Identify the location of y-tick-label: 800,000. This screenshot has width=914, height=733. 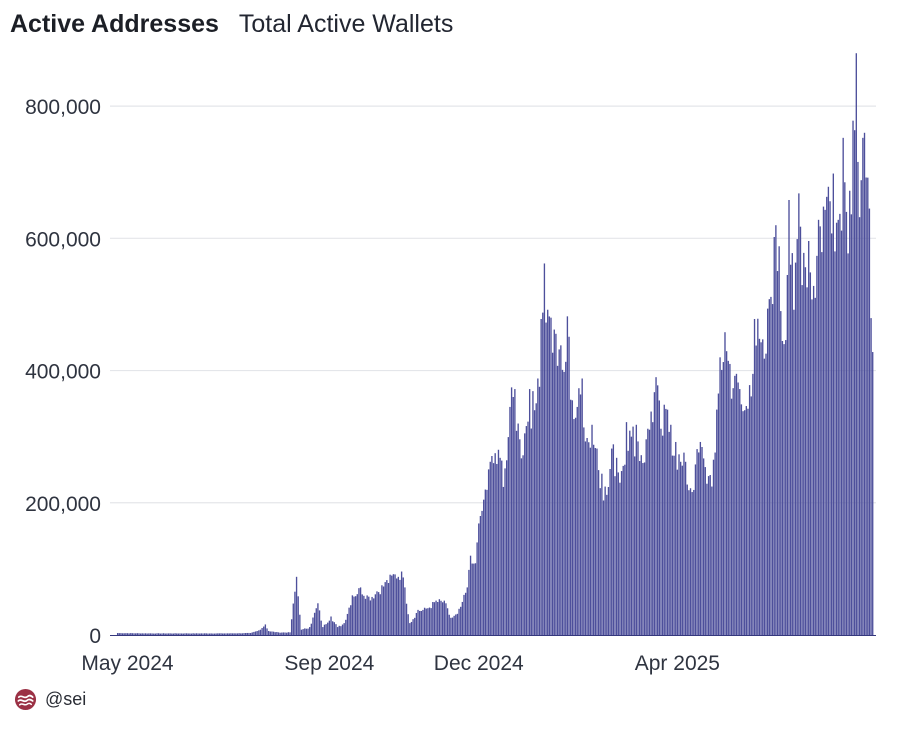
(63, 107).